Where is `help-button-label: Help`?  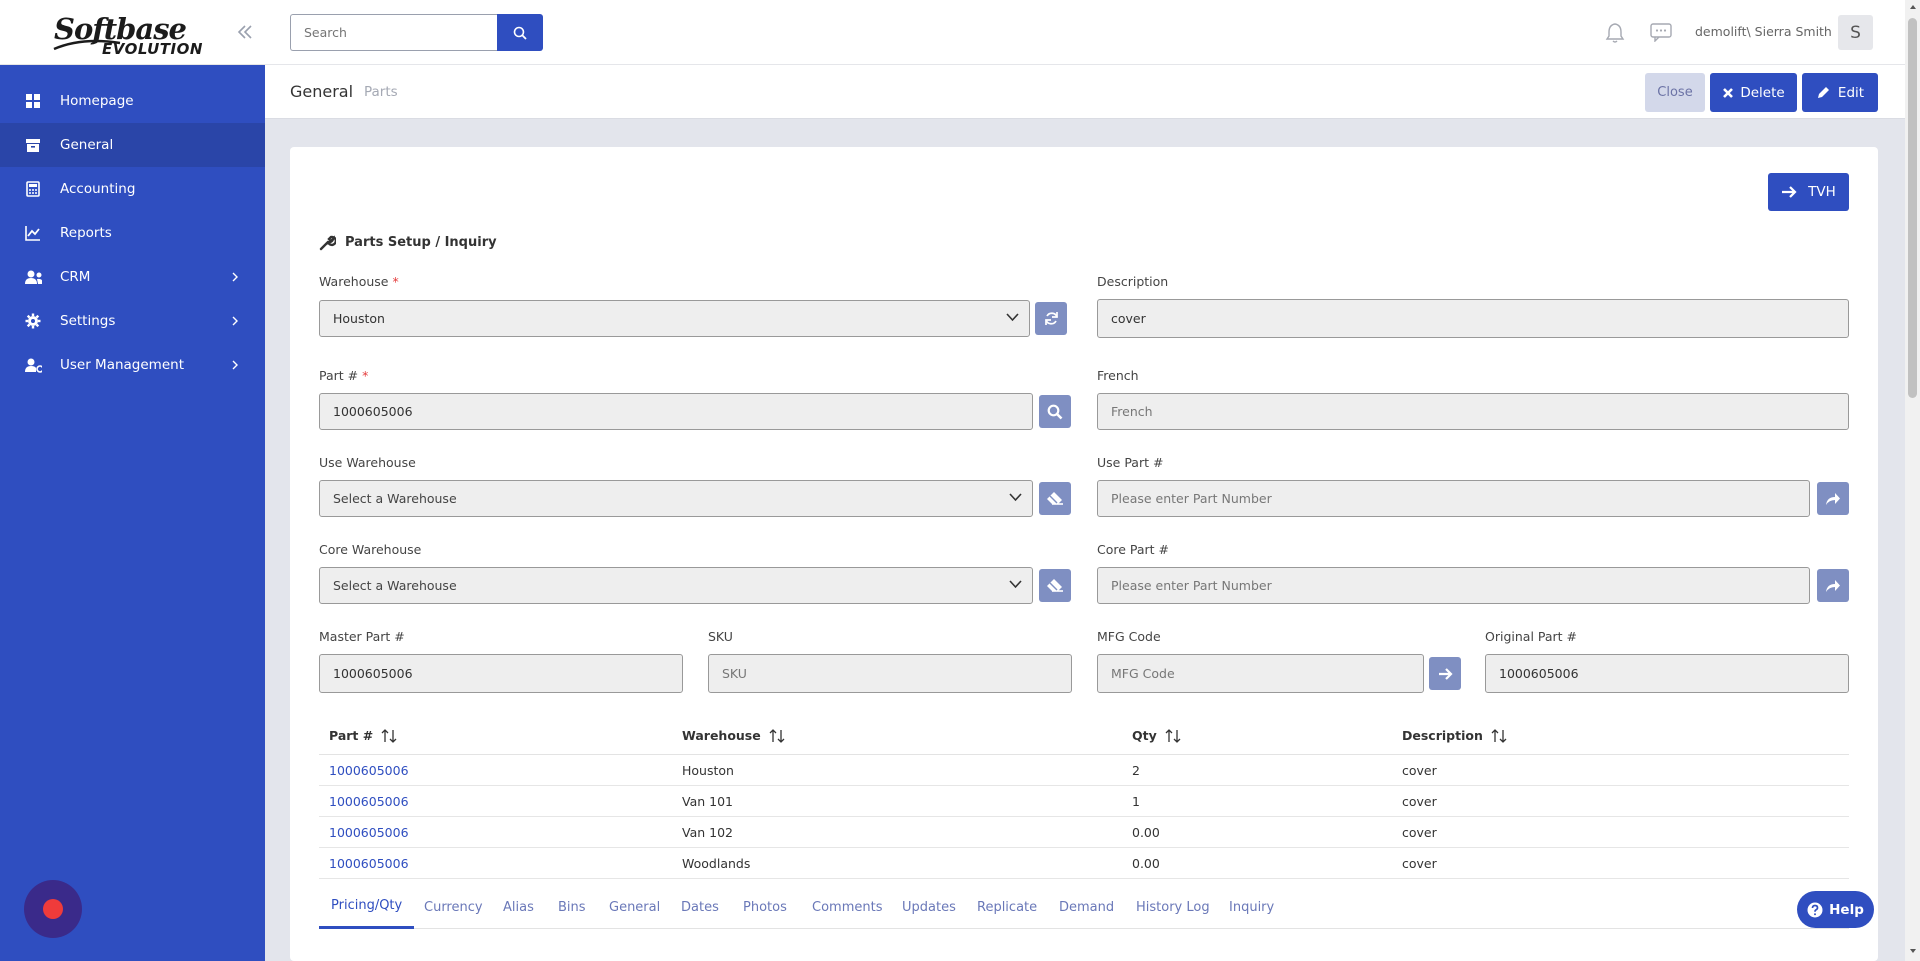
help-button-label: Help is located at coordinates (1846, 909).